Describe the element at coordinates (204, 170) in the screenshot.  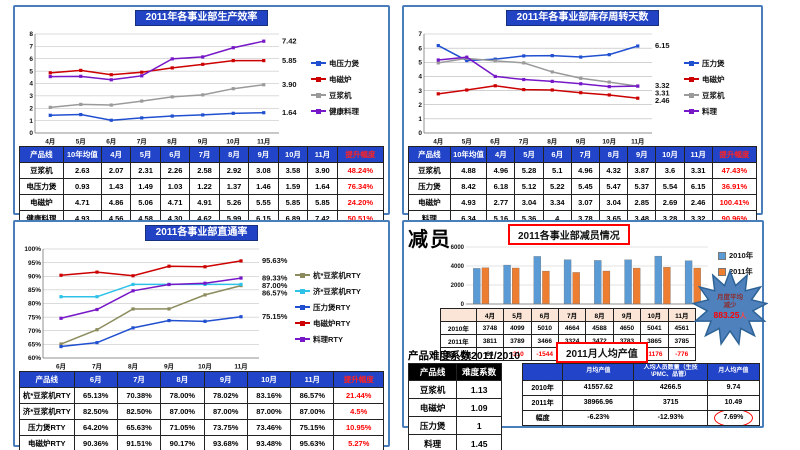
I see `cell: 2.58` at that location.